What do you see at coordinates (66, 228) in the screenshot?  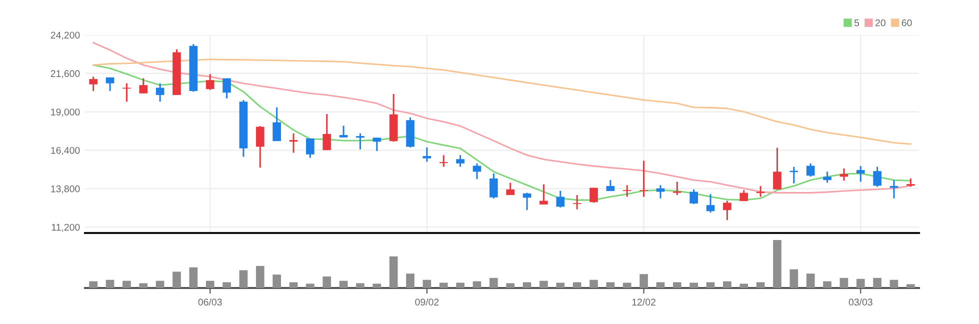 I see `y-tick-label: 11,200` at bounding box center [66, 228].